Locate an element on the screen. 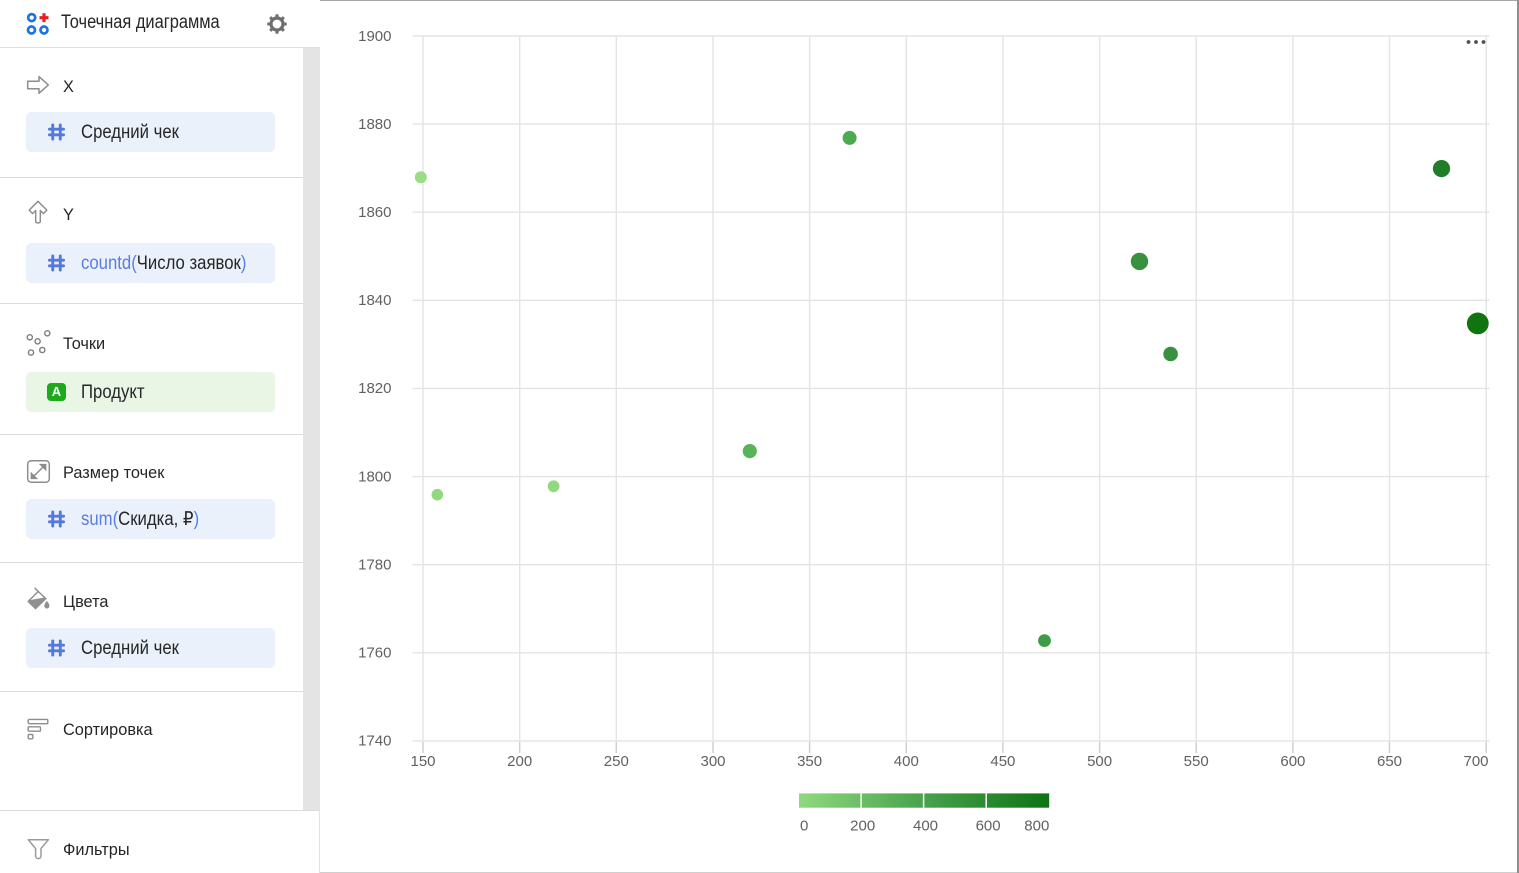 This screenshot has height=873, width=1519. svg-text: 1840 is located at coordinates (374, 300).